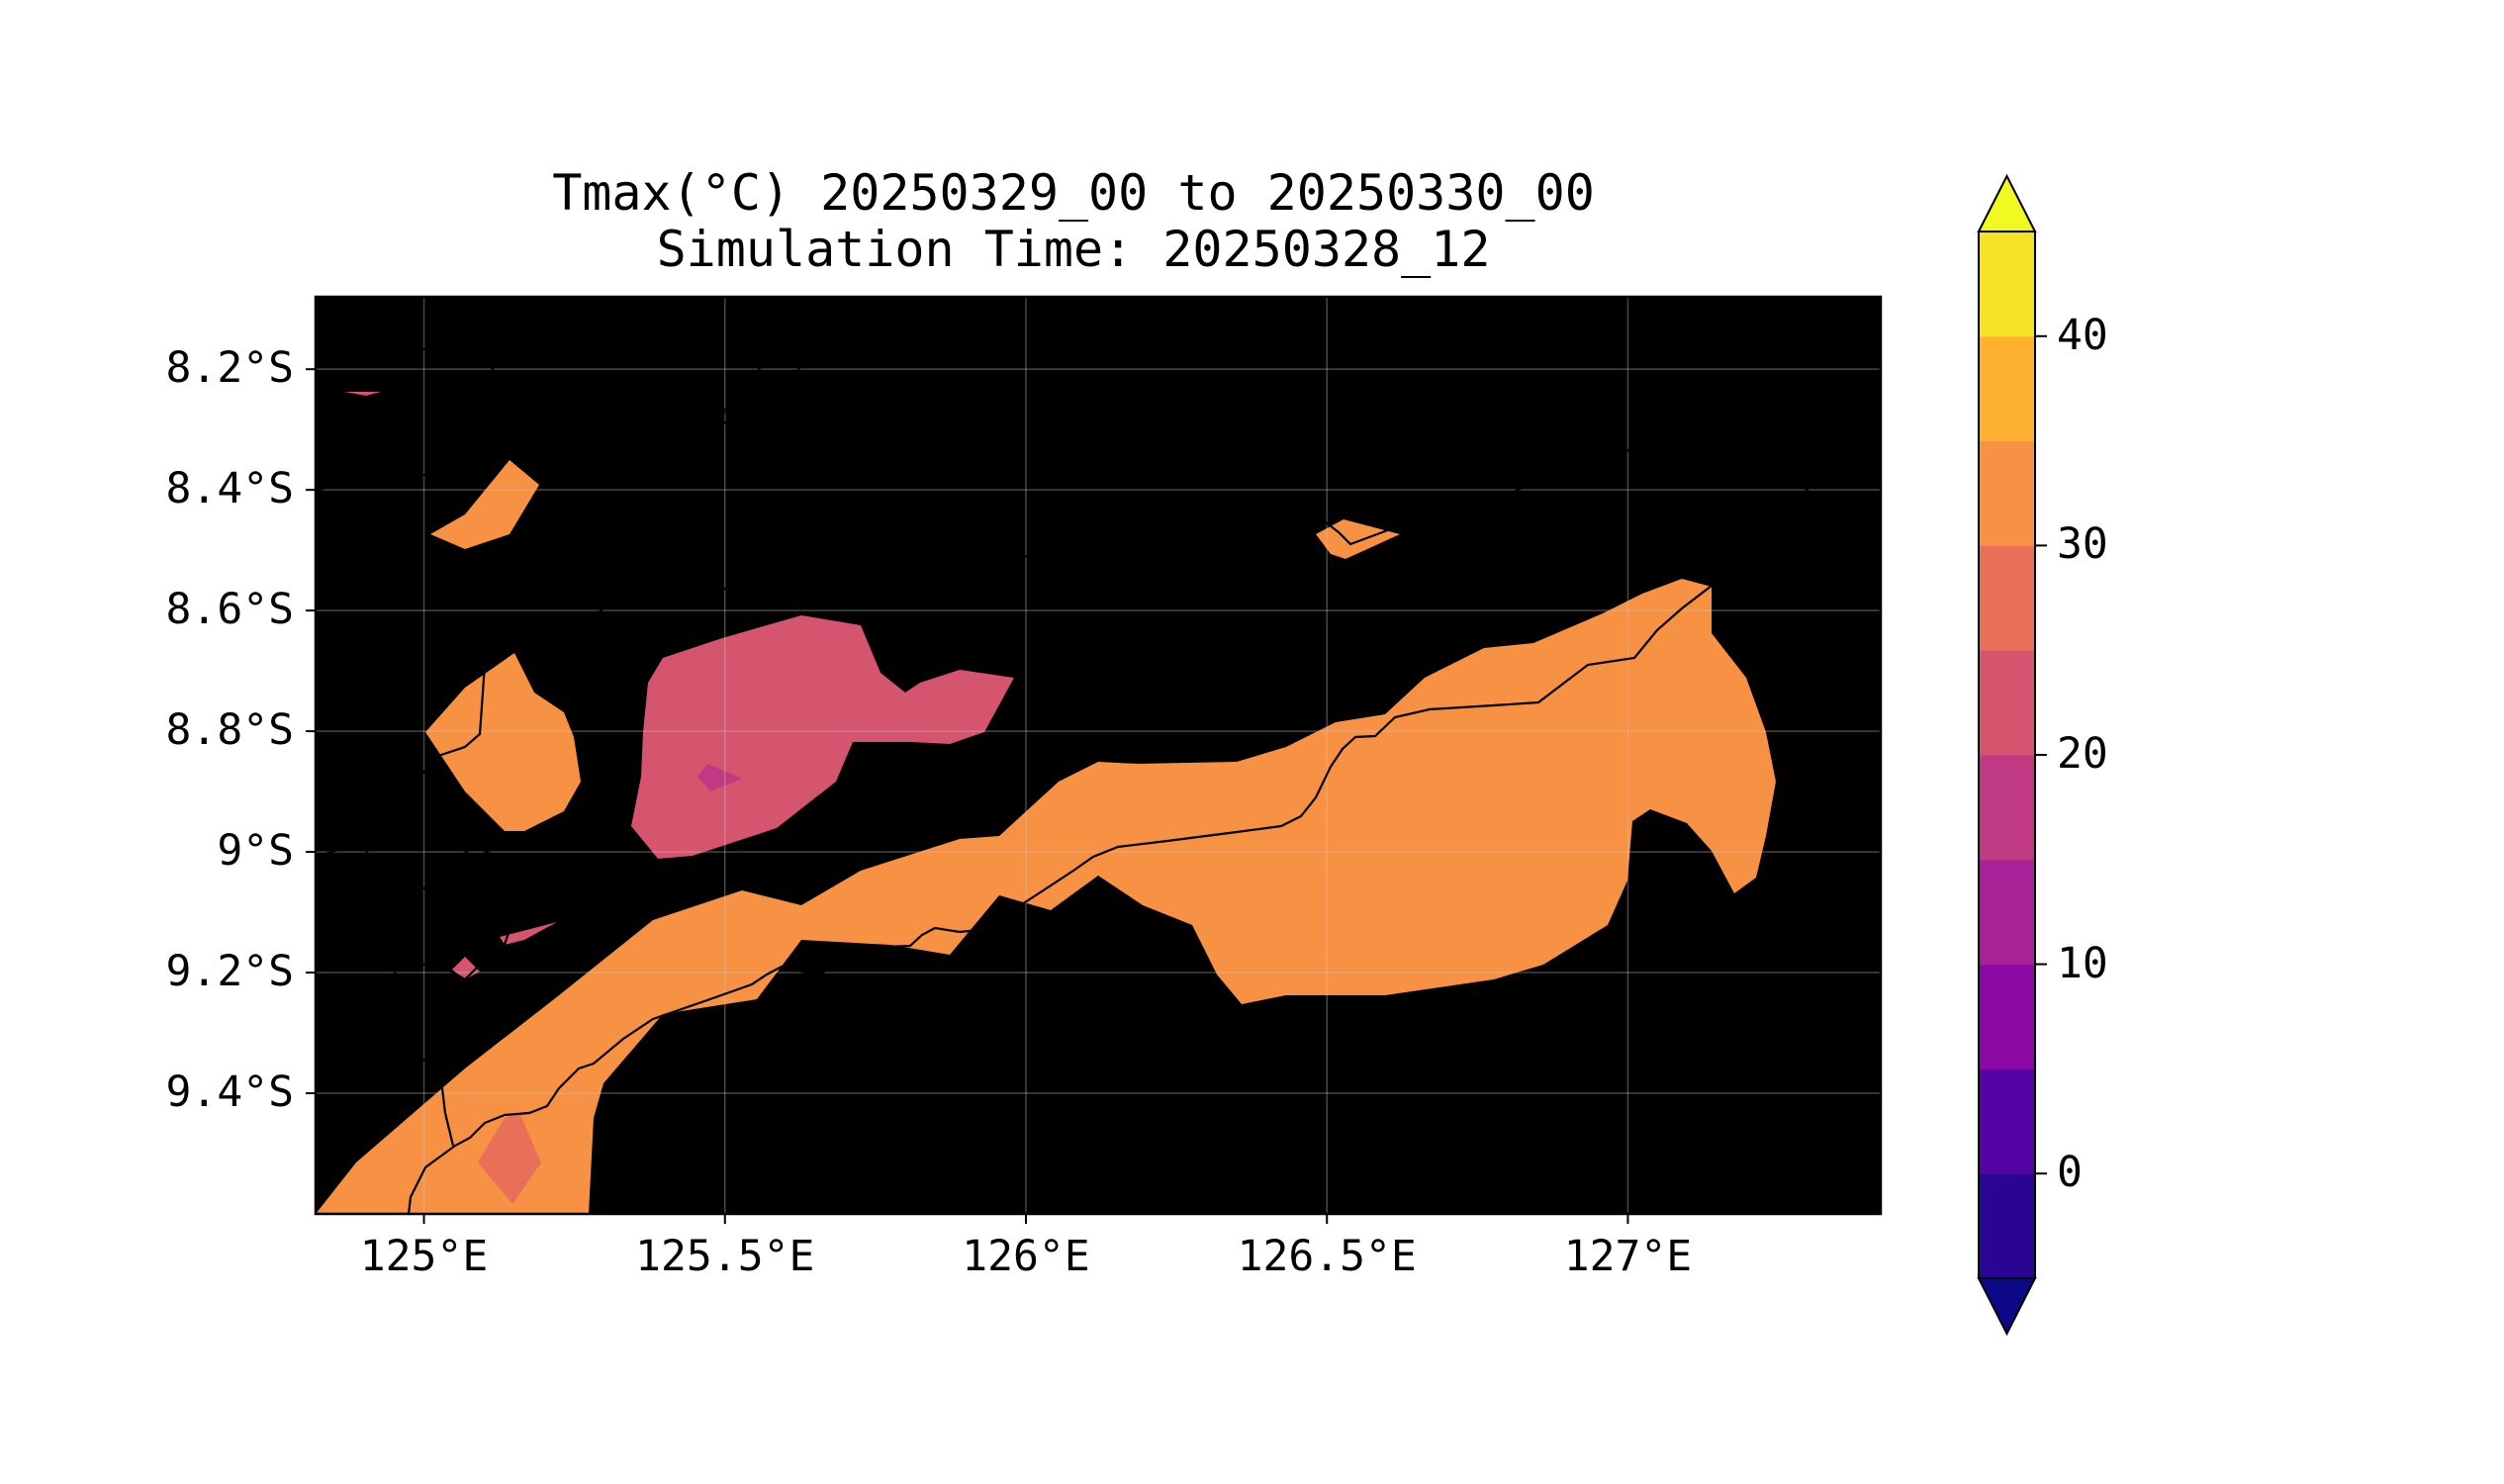 This screenshot has width=2504, height=1484. What do you see at coordinates (719, 777) in the screenshot?
I see `contour-15-20-spot` at bounding box center [719, 777].